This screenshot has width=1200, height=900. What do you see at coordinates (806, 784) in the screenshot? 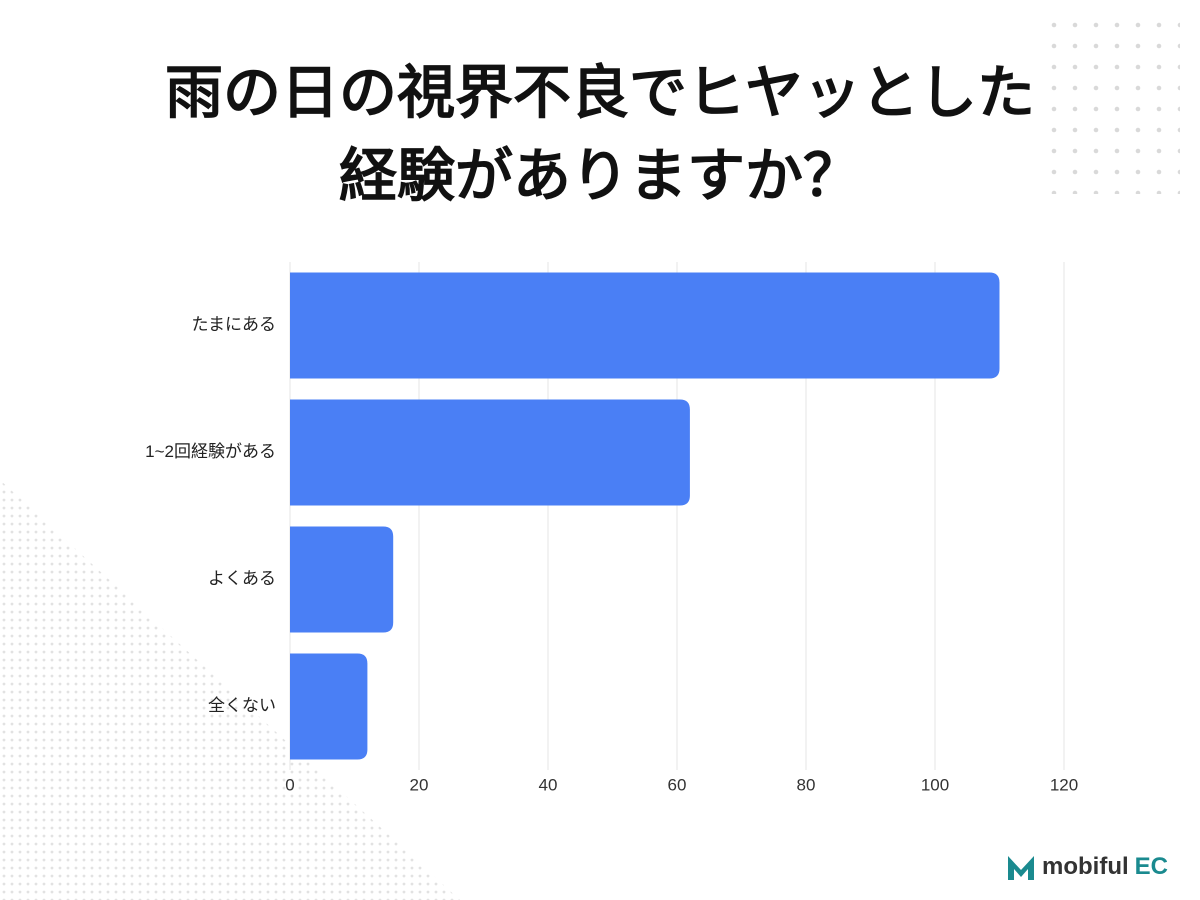
I see `x-tick-label: 80` at bounding box center [806, 784].